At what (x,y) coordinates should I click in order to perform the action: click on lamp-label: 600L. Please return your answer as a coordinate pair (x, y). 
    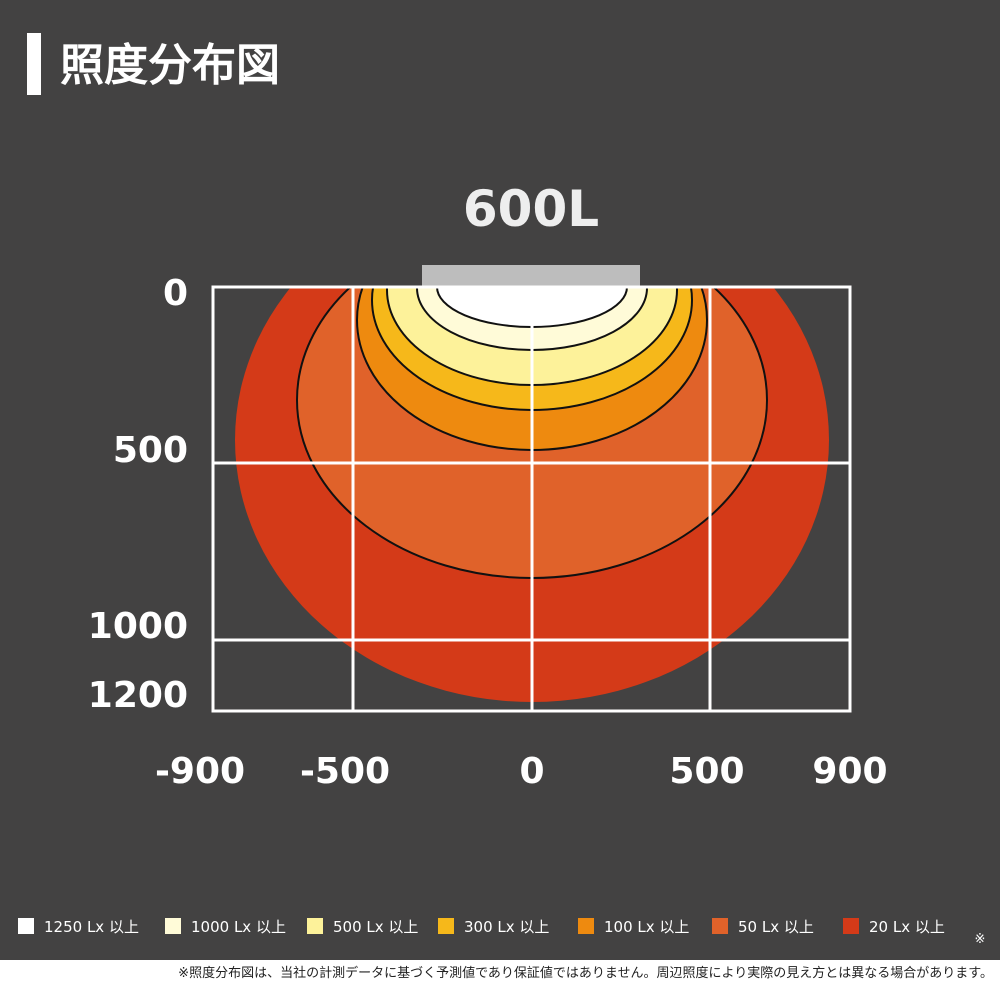
    Looking at the image, I should click on (531, 209).